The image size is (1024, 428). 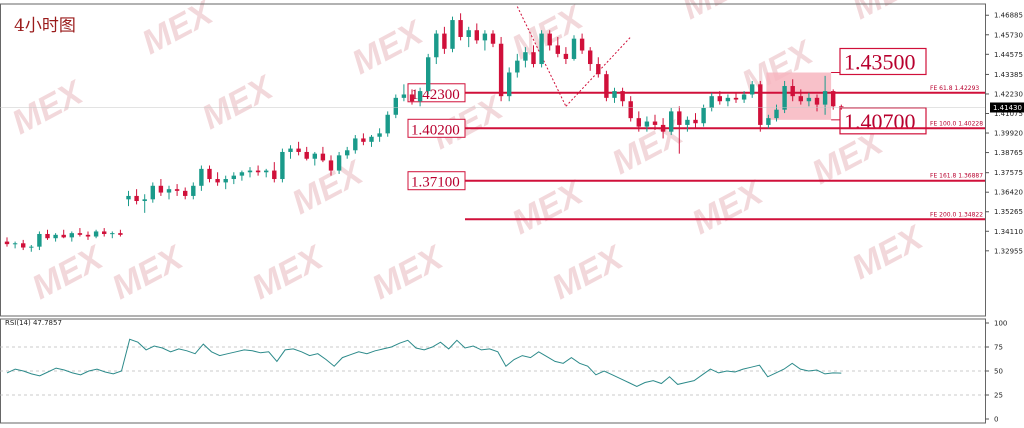 I want to click on price-tick-label: 1.32955, so click(x=1008, y=251).